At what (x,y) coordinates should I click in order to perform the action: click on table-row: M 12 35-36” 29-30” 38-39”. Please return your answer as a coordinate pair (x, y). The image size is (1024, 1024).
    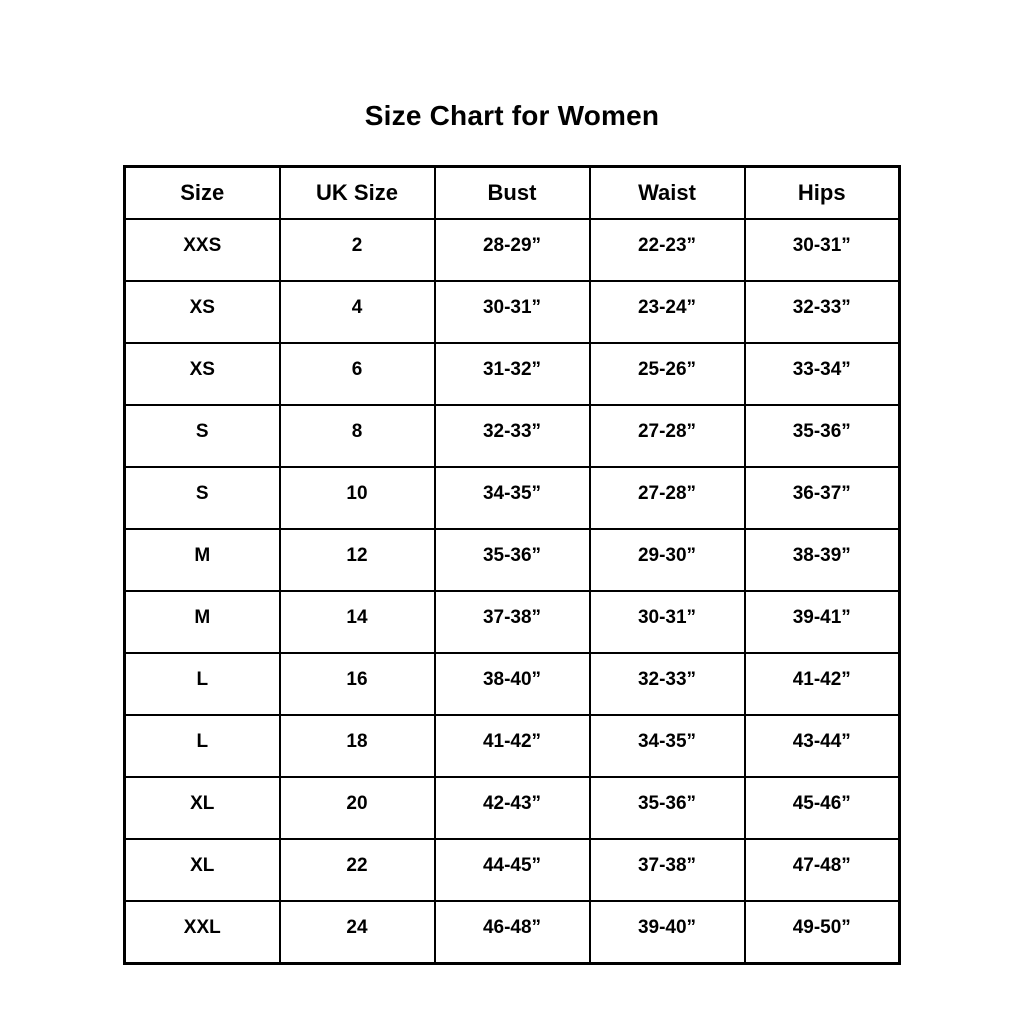
    Looking at the image, I should click on (512, 560).